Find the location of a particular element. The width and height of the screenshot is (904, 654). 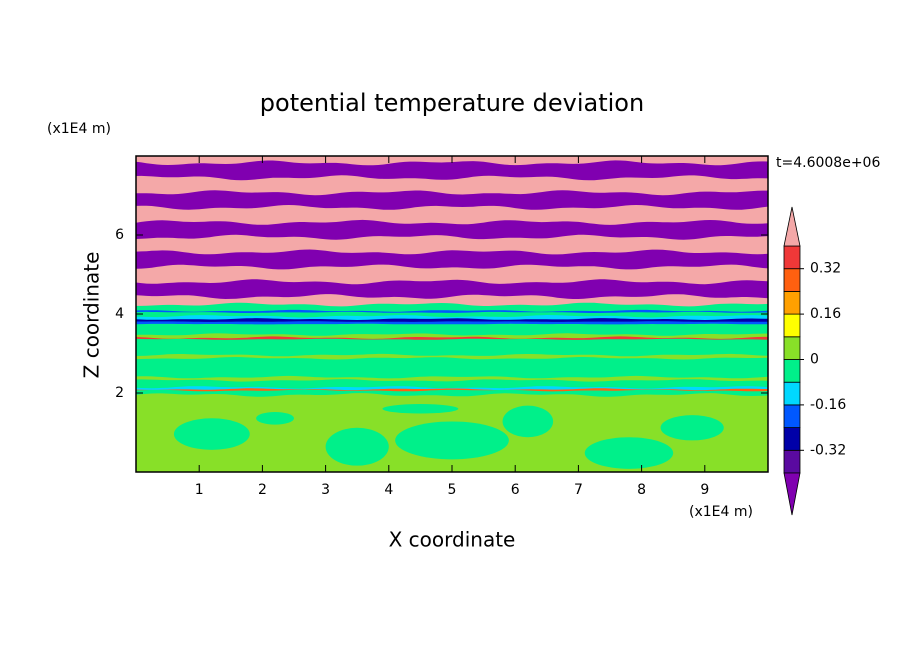

x-tick-label: 1 is located at coordinates (199, 490).